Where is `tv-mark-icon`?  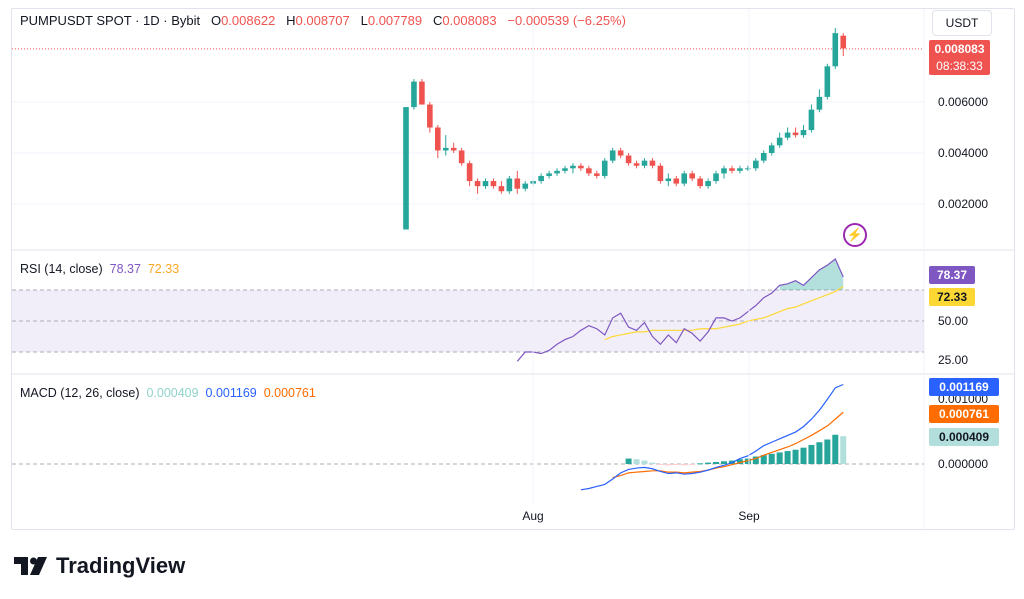
tv-mark-icon is located at coordinates (30, 566).